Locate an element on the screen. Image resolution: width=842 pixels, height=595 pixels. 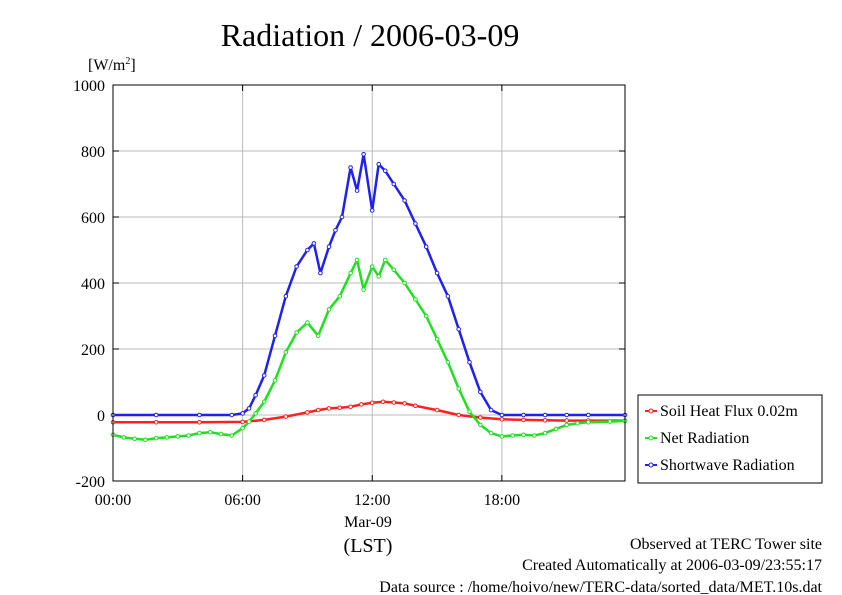
y-tick-label: 400 is located at coordinates (93, 284).